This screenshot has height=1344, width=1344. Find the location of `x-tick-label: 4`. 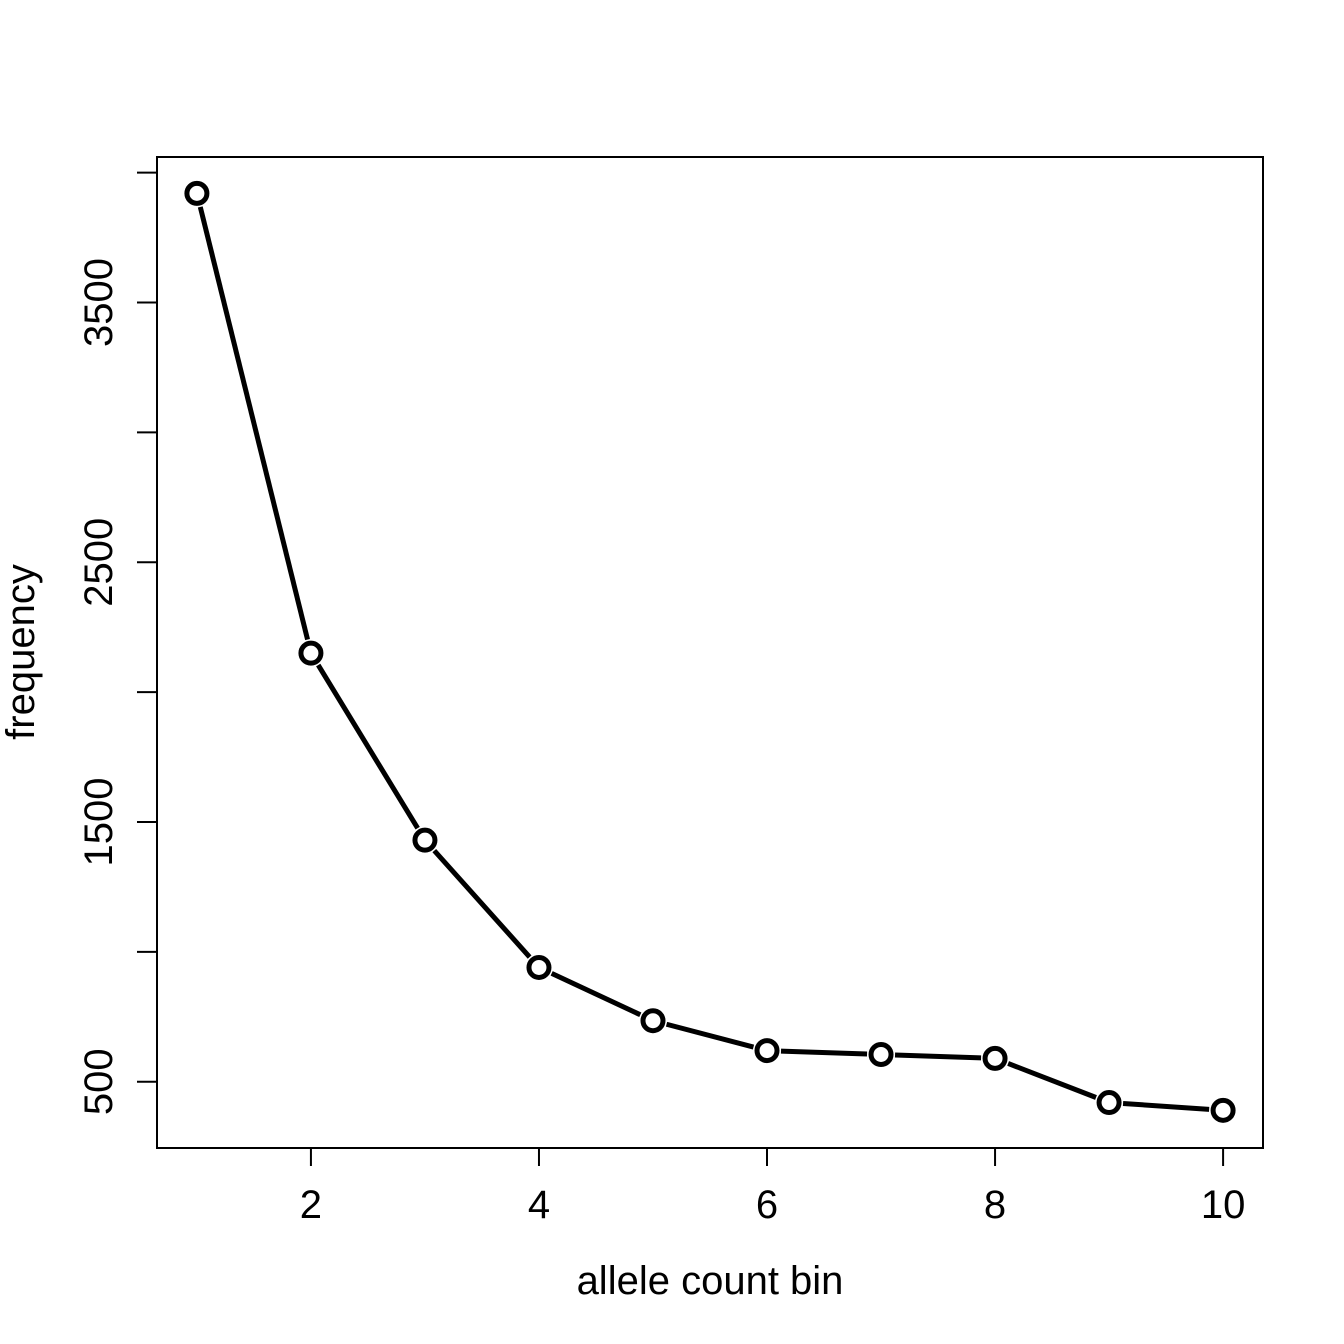

x-tick-label: 4 is located at coordinates (539, 1205).